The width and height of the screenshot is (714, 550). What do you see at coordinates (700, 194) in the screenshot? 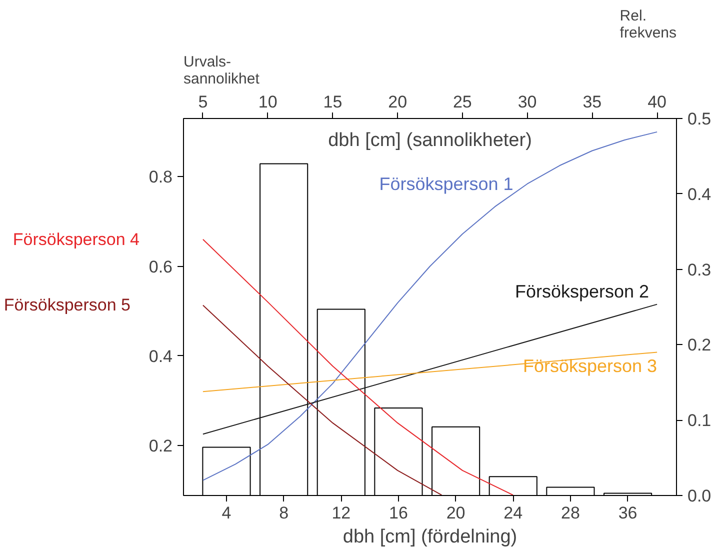
I see `y2-tick-label: 0.4` at bounding box center [700, 194].